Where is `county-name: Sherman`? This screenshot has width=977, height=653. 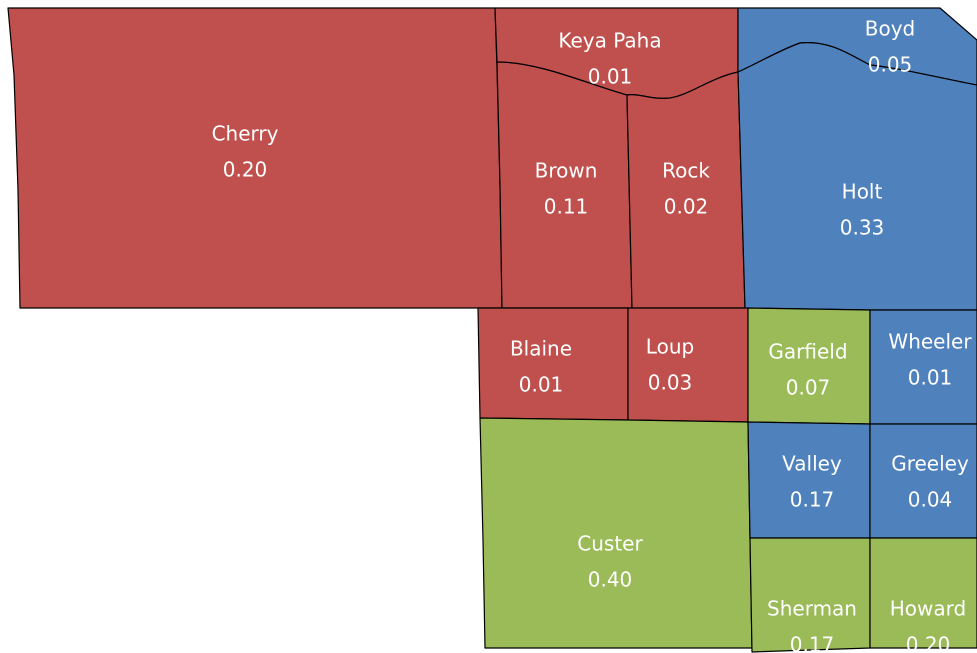 county-name: Sherman is located at coordinates (812, 609).